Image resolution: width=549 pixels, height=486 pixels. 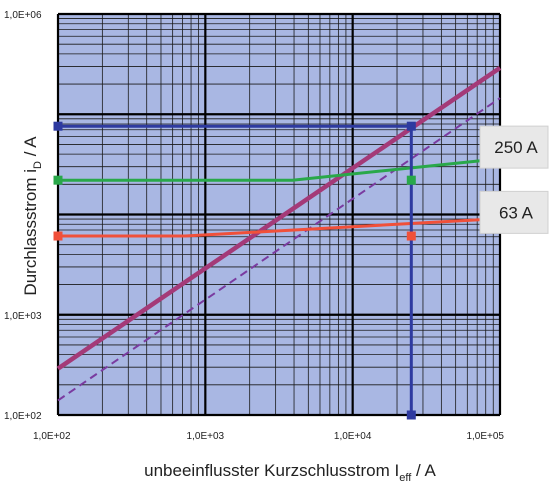 What do you see at coordinates (23, 15) in the screenshot?
I see `y-tick-label: 1,0E+06` at bounding box center [23, 15].